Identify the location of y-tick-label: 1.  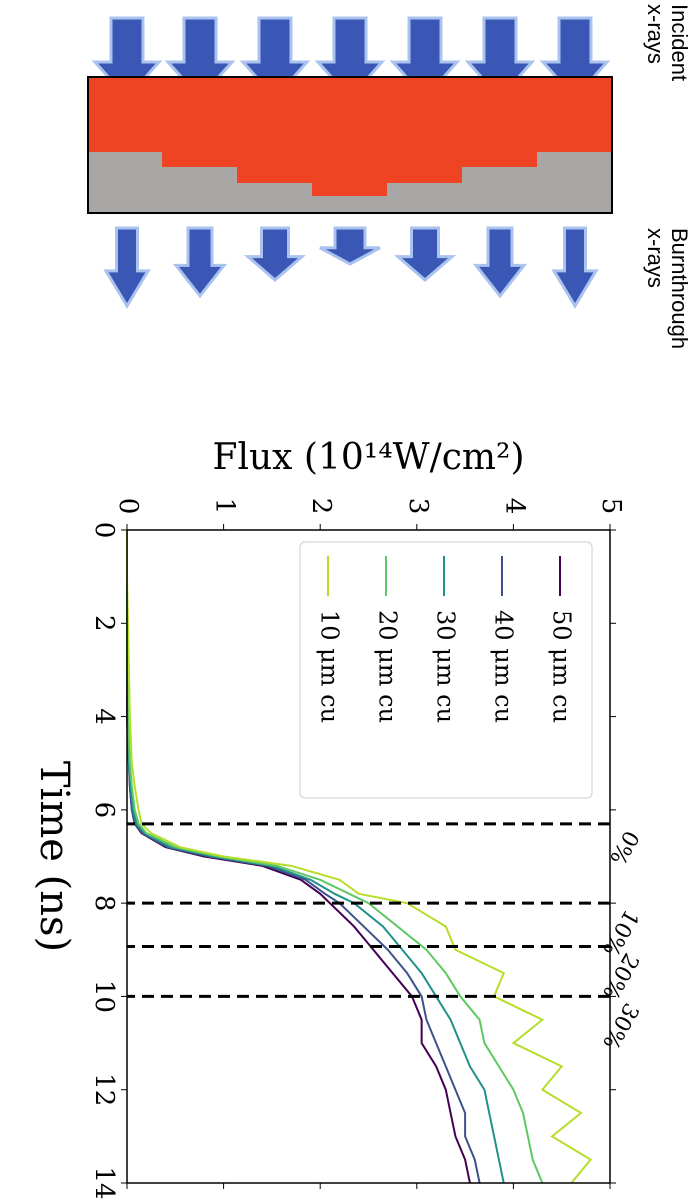
(225, 506).